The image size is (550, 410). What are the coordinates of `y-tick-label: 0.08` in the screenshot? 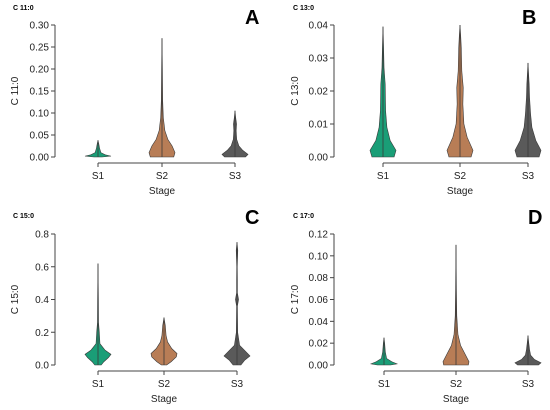 It's located at (319, 278).